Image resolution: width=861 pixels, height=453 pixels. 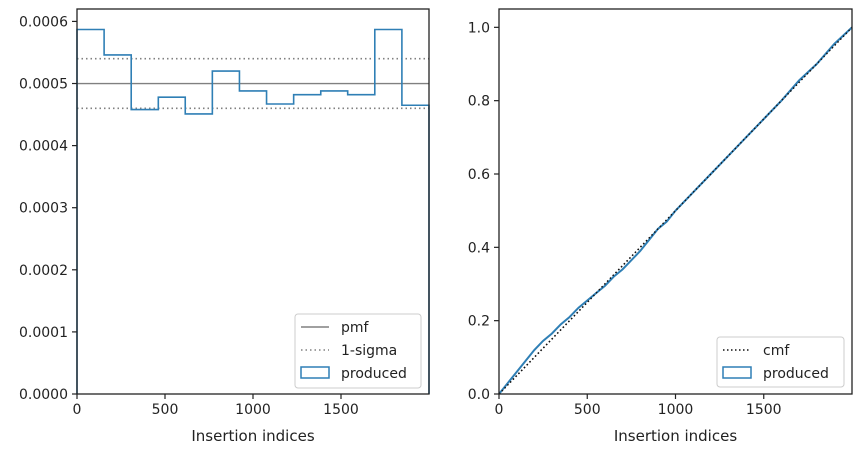 What do you see at coordinates (675, 436) in the screenshot?
I see `cmf-x-axis-label: Insertion indices` at bounding box center [675, 436].